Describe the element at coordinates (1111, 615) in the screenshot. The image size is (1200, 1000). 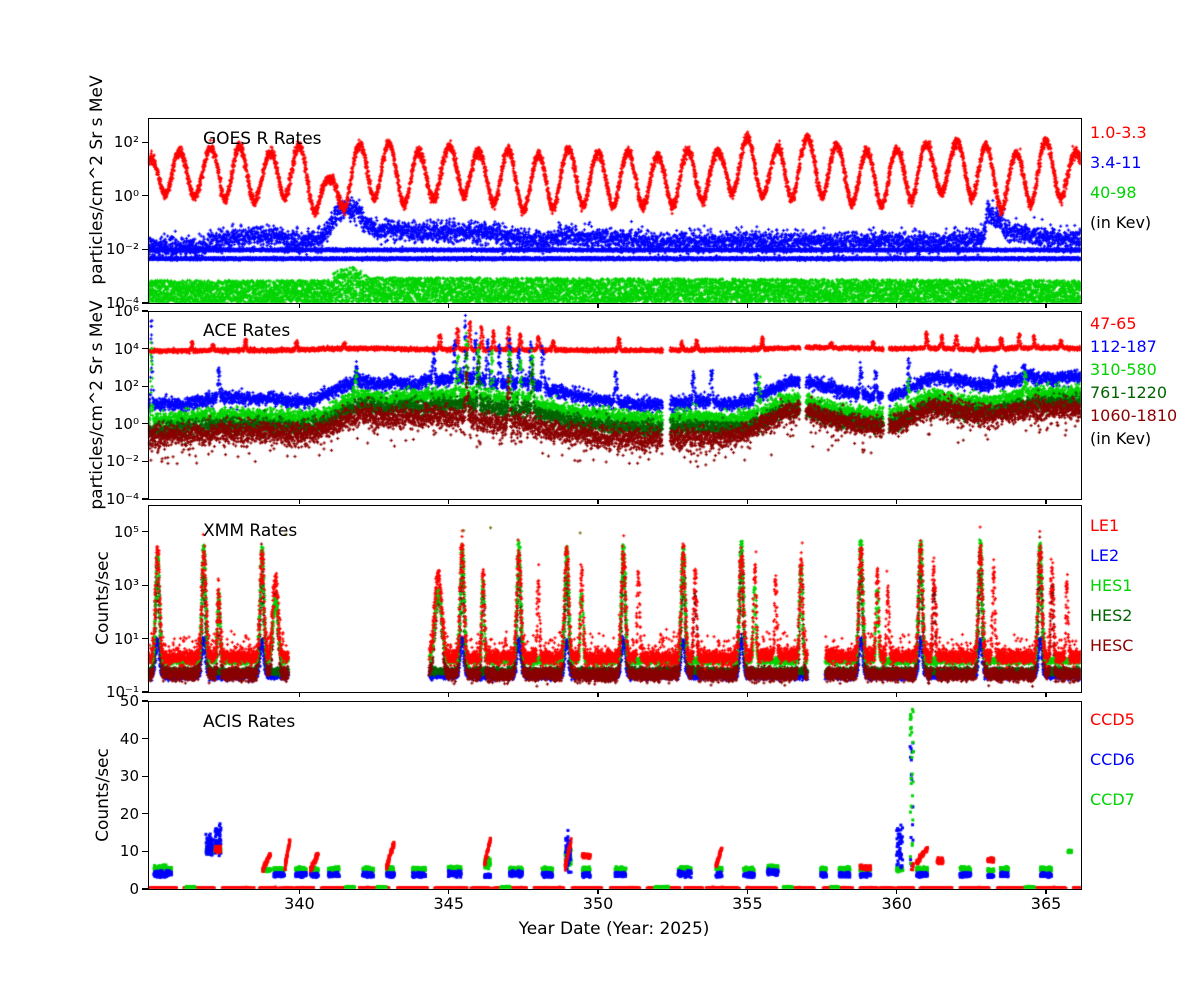
I see `legend-xmm-hes2: HES2` at that location.